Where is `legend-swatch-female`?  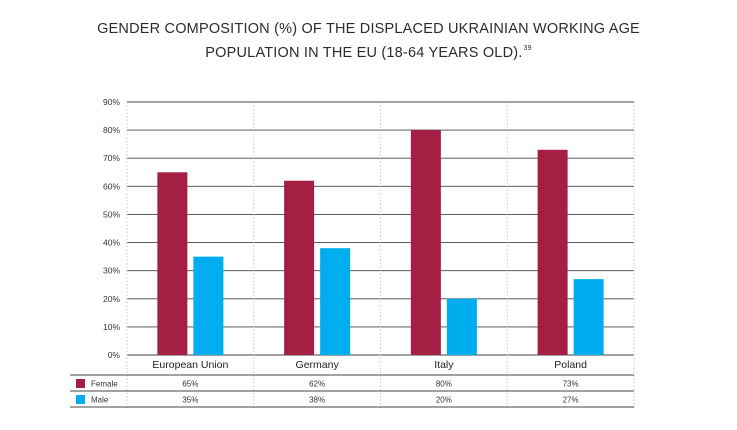 legend-swatch-female is located at coordinates (80, 383).